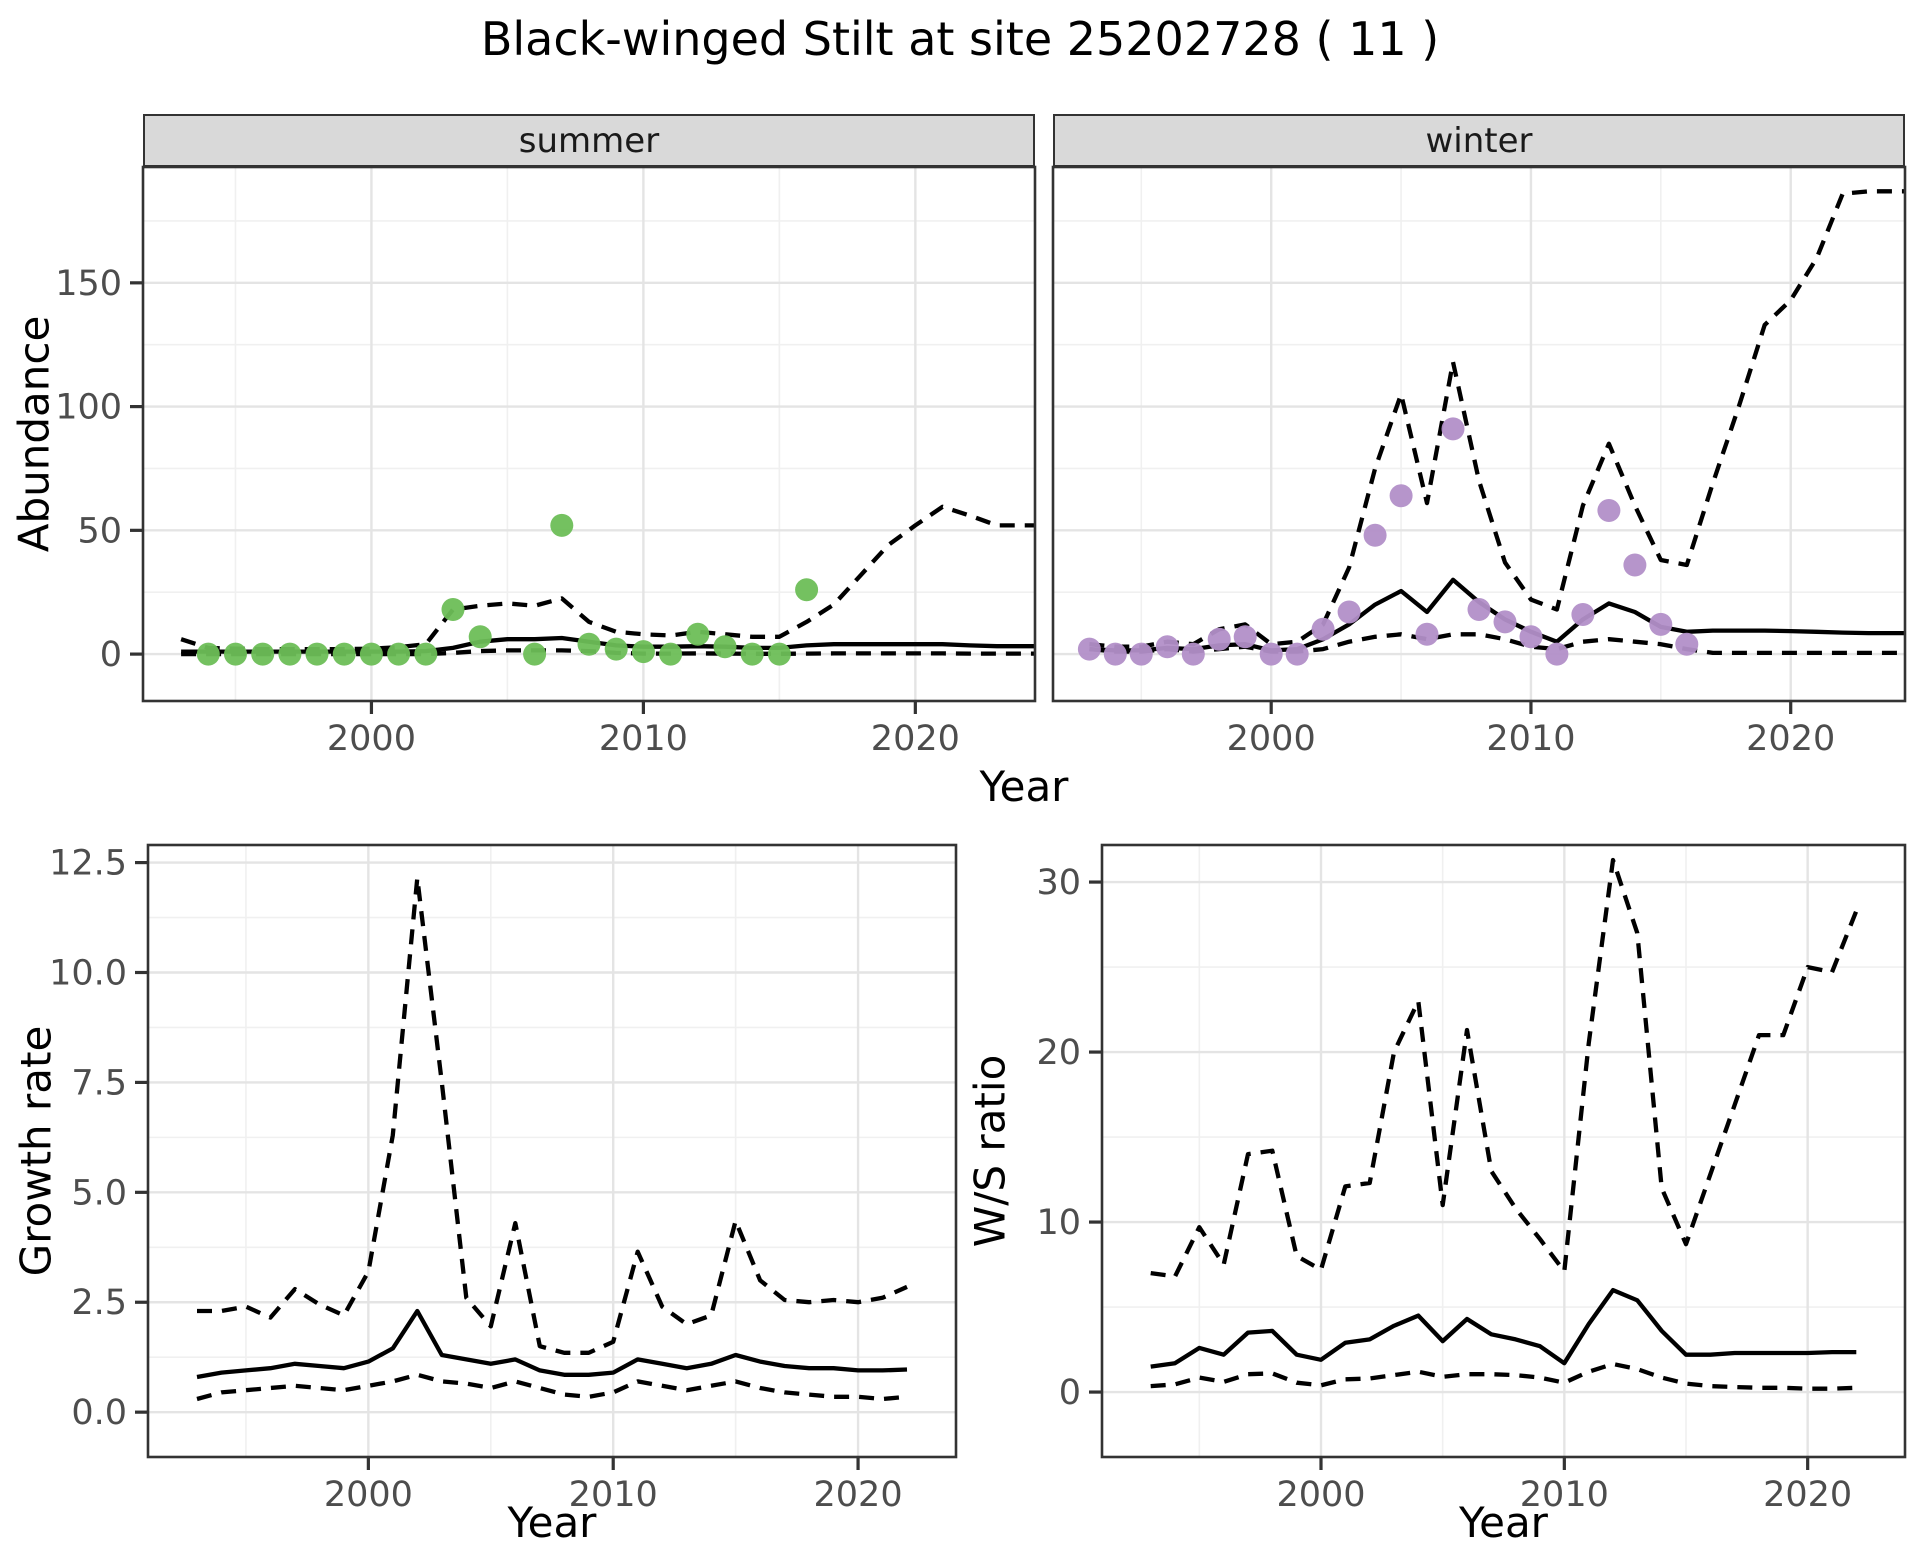 Image resolution: width=1920 pixels, height=1560 pixels. What do you see at coordinates (88, 974) in the screenshot?
I see `y-tick-label: 10.0` at bounding box center [88, 974].